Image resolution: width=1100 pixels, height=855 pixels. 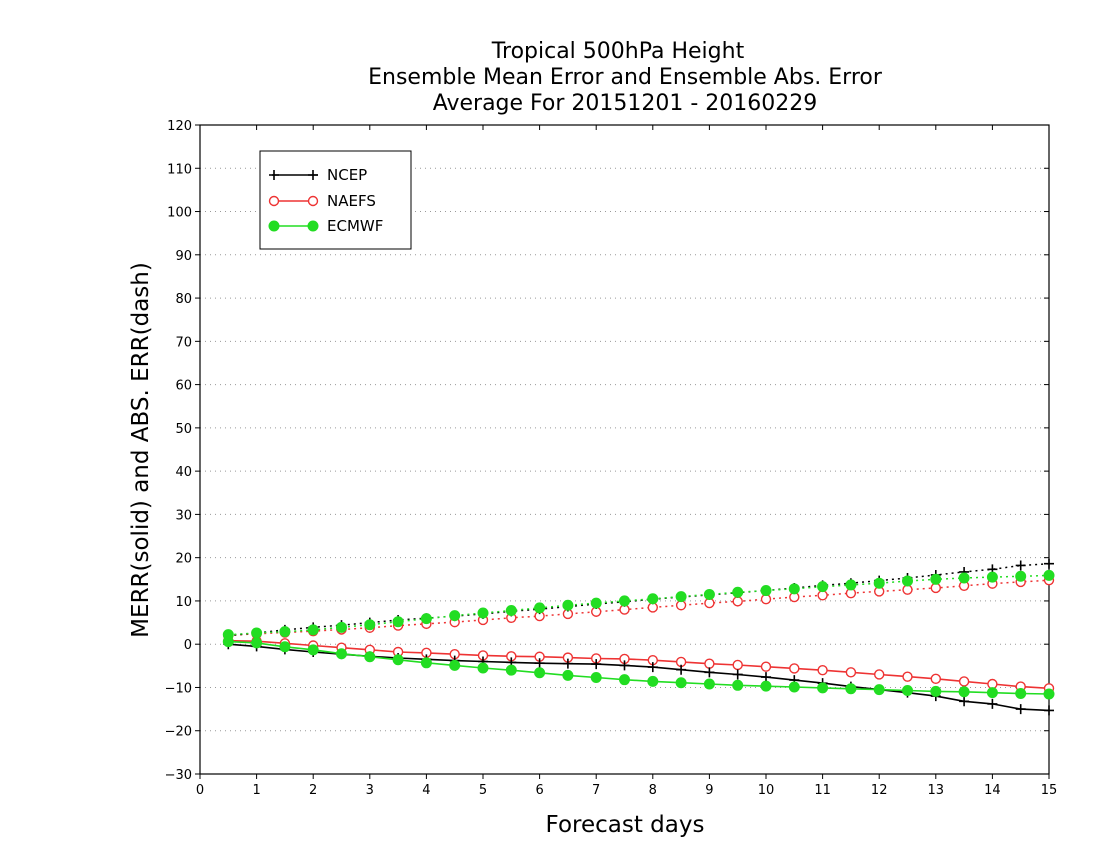 What do you see at coordinates (256, 790) in the screenshot?
I see `x-tick-label: 1` at bounding box center [256, 790].